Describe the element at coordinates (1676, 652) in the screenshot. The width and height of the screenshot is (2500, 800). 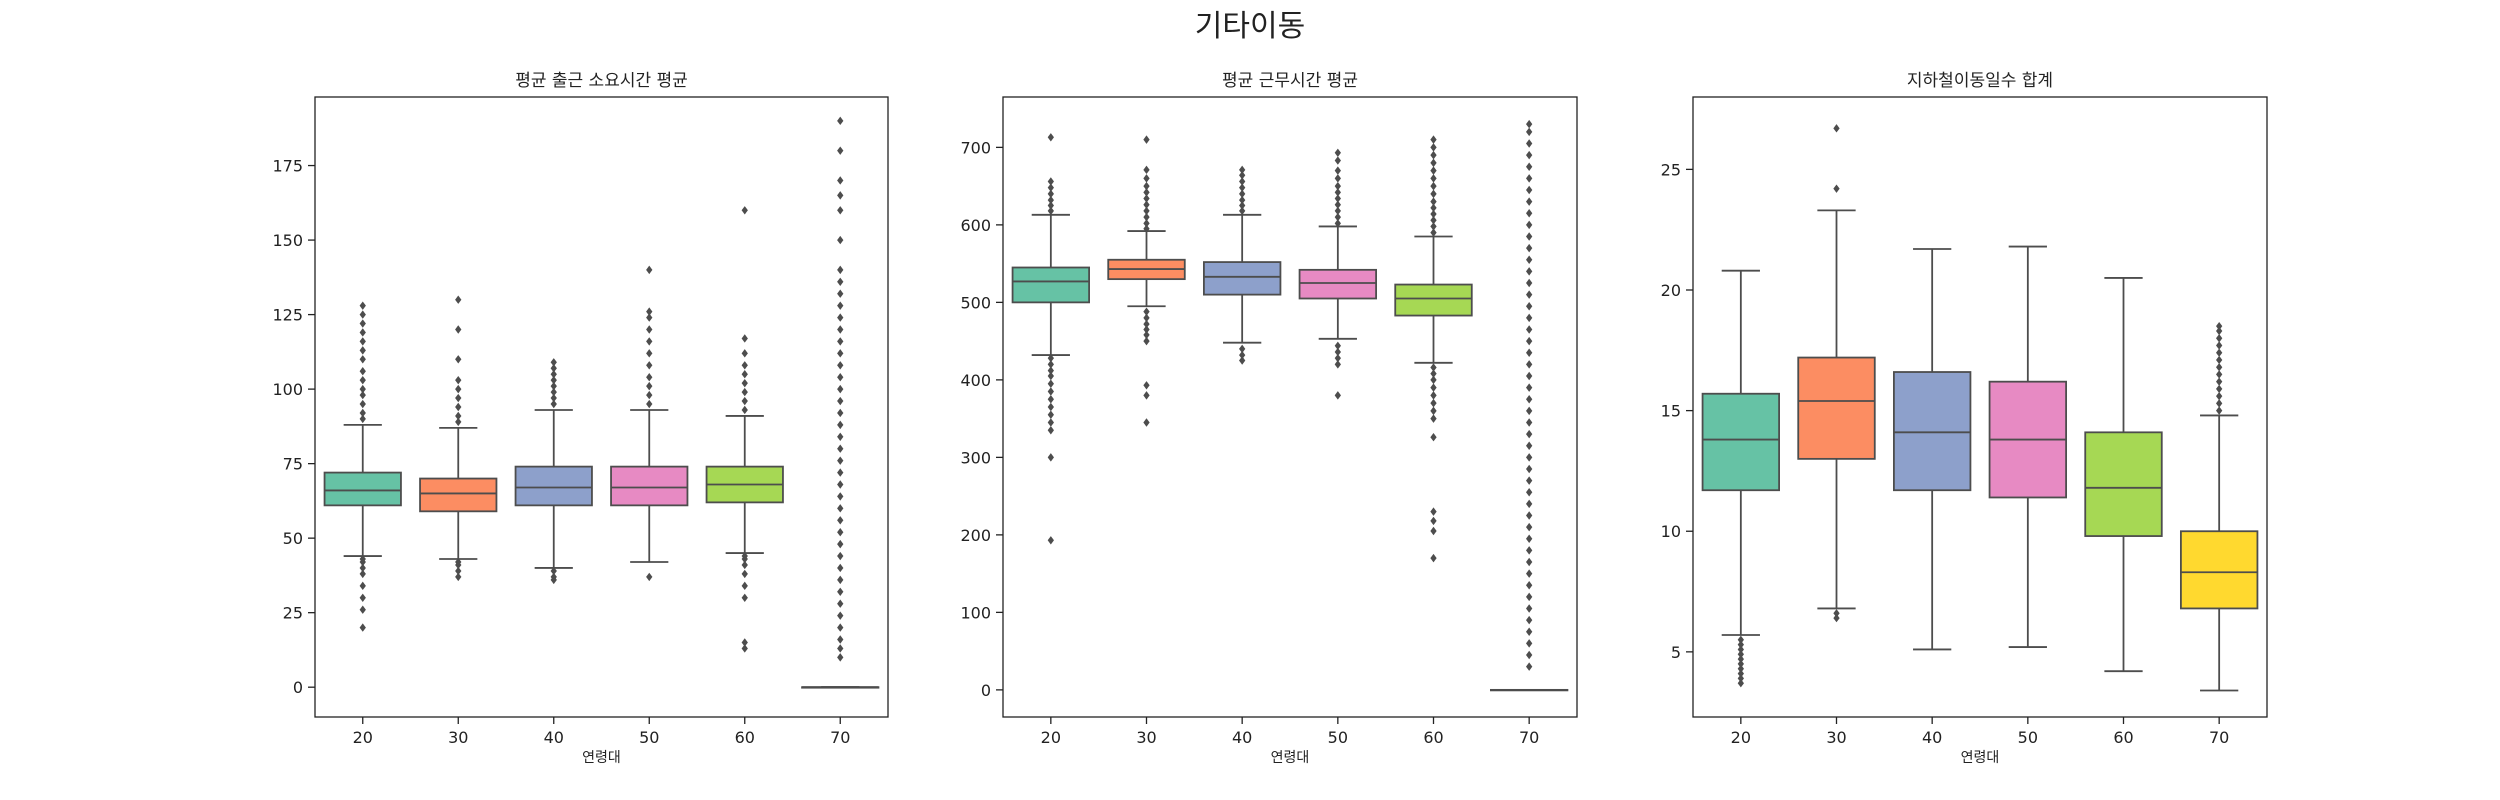
I see `y-tick-label: 5` at that location.